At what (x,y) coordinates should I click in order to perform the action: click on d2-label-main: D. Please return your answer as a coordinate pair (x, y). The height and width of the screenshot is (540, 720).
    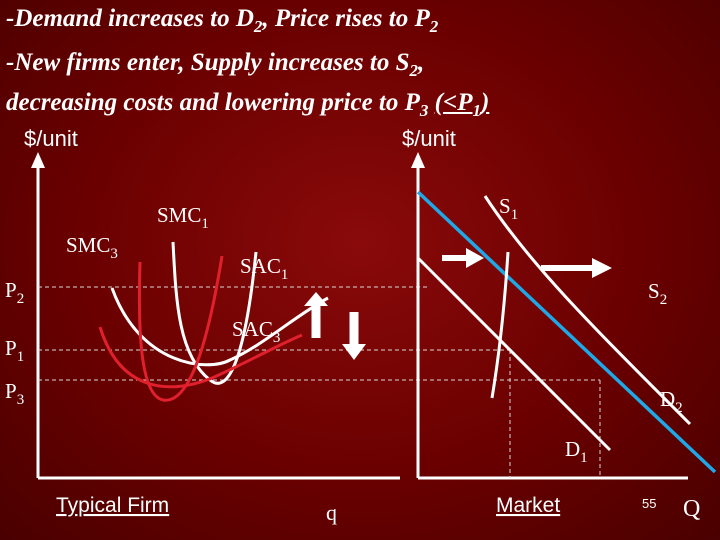
    Looking at the image, I should click on (667, 399).